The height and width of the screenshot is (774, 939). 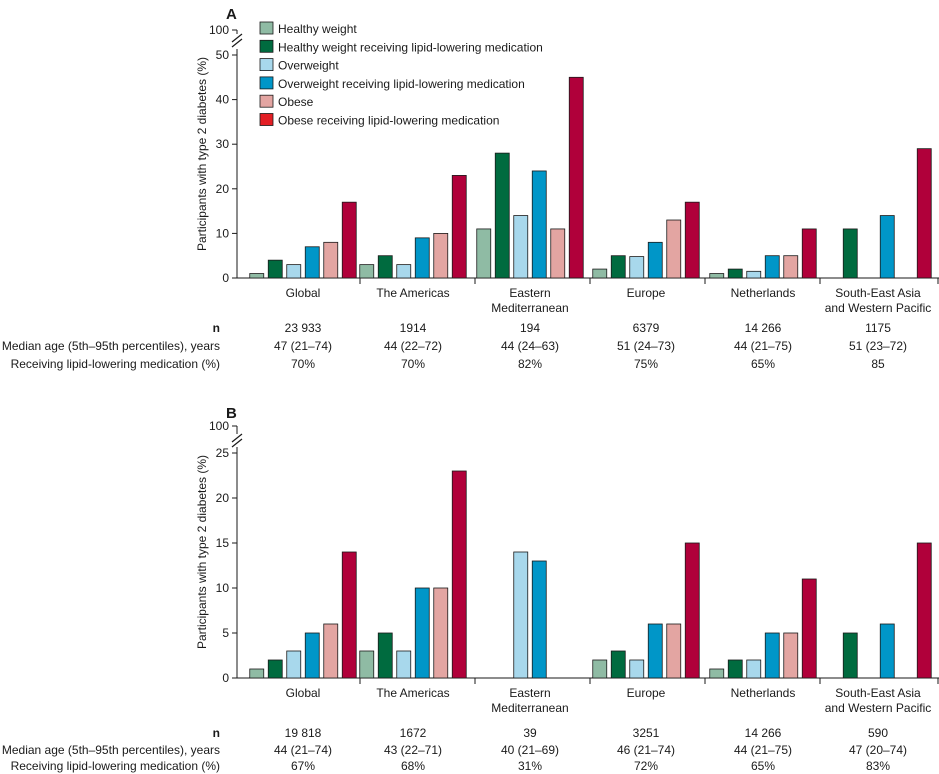 I want to click on table-cell-age: 51 (24–73), so click(x=646, y=346).